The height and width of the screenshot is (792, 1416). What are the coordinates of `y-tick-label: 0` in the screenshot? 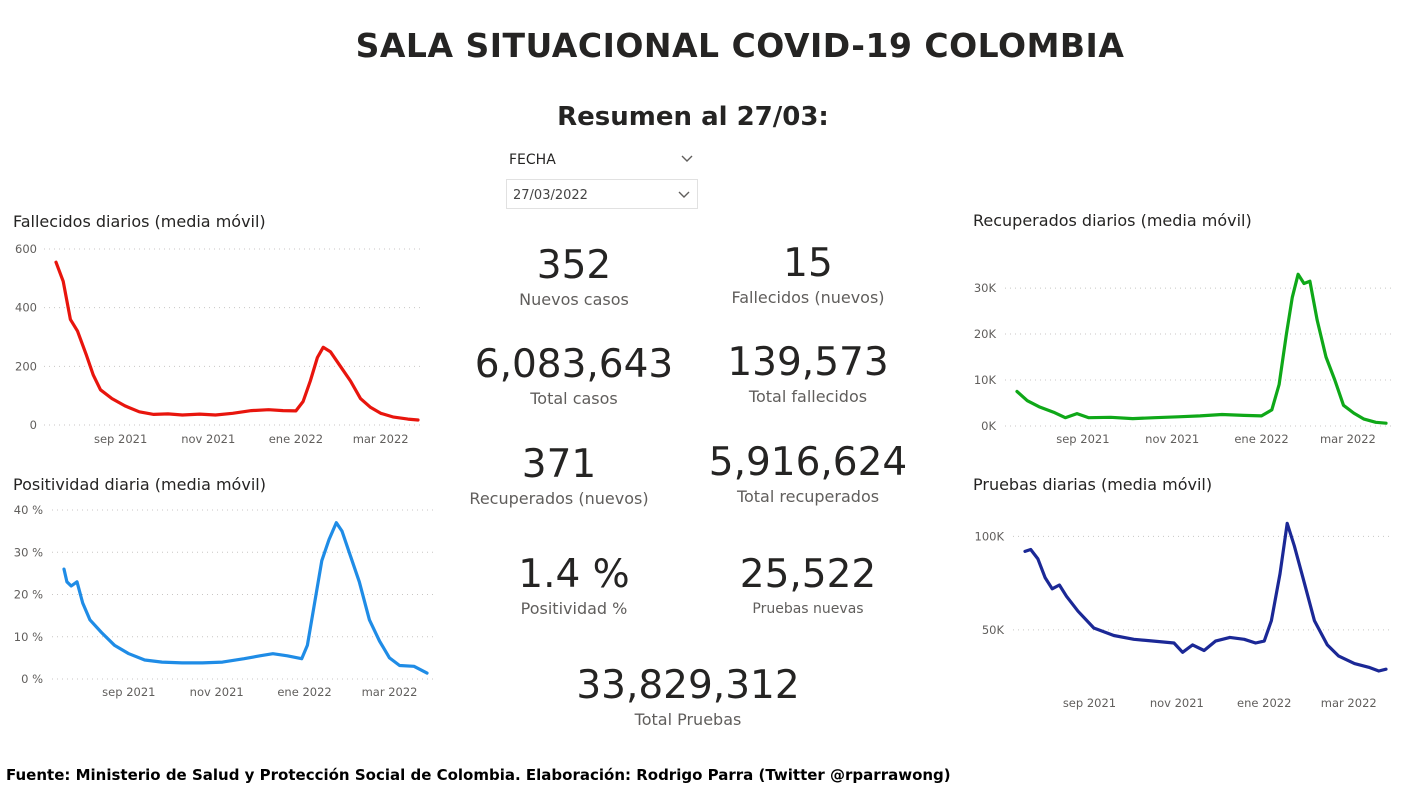 It's located at (33, 425).